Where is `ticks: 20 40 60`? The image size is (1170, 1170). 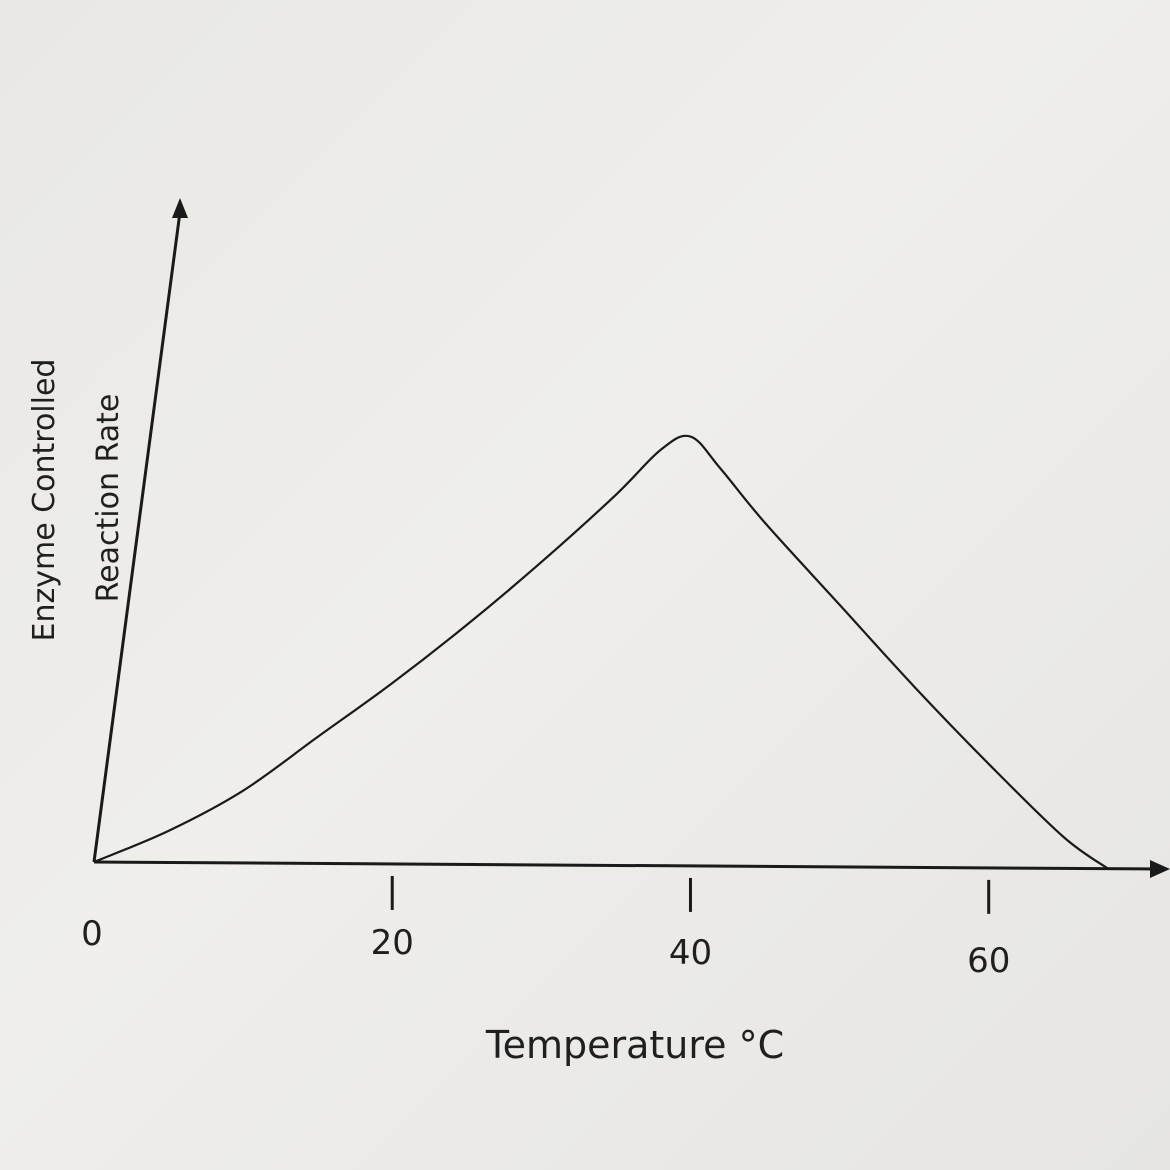
ticks: 20 40 60 is located at coordinates (690, 928).